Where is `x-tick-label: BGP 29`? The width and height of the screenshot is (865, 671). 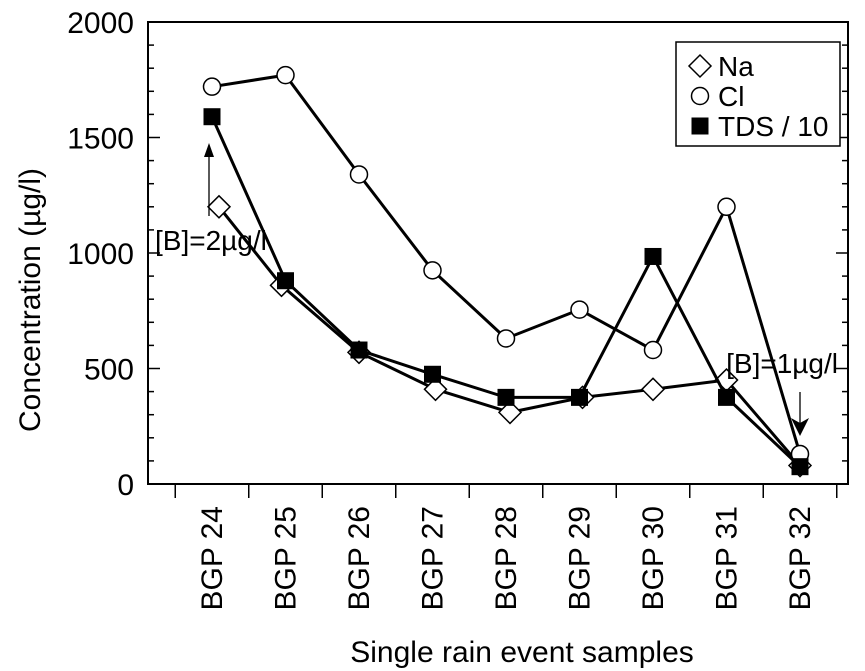
x-tick-label: BGP 29 is located at coordinates (580, 558).